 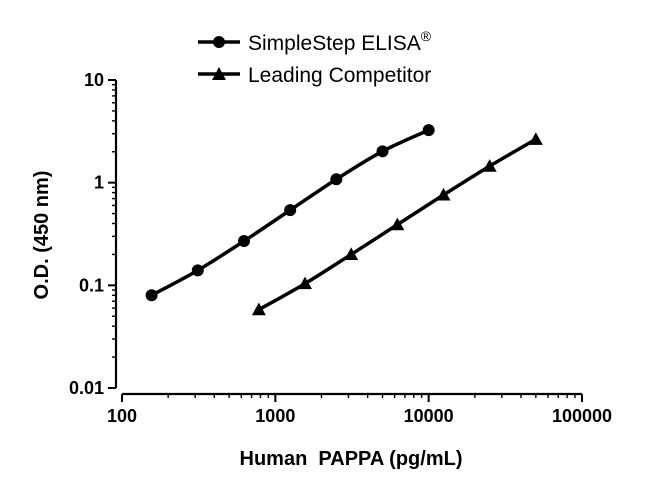 What do you see at coordinates (219, 42) in the screenshot?
I see `legend-marker-circle` at bounding box center [219, 42].